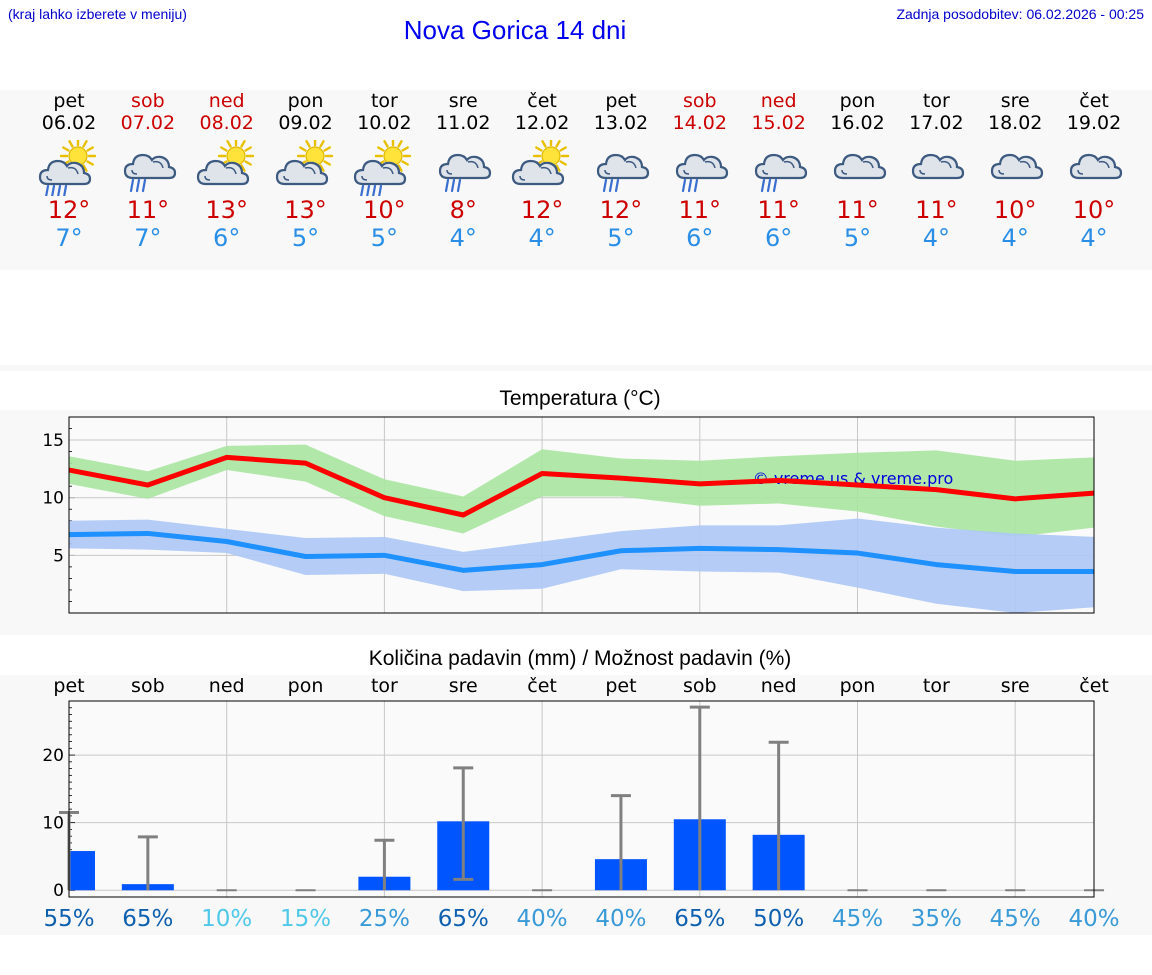  What do you see at coordinates (581, 552) in the screenshot?
I see `min-temp-line` at bounding box center [581, 552].